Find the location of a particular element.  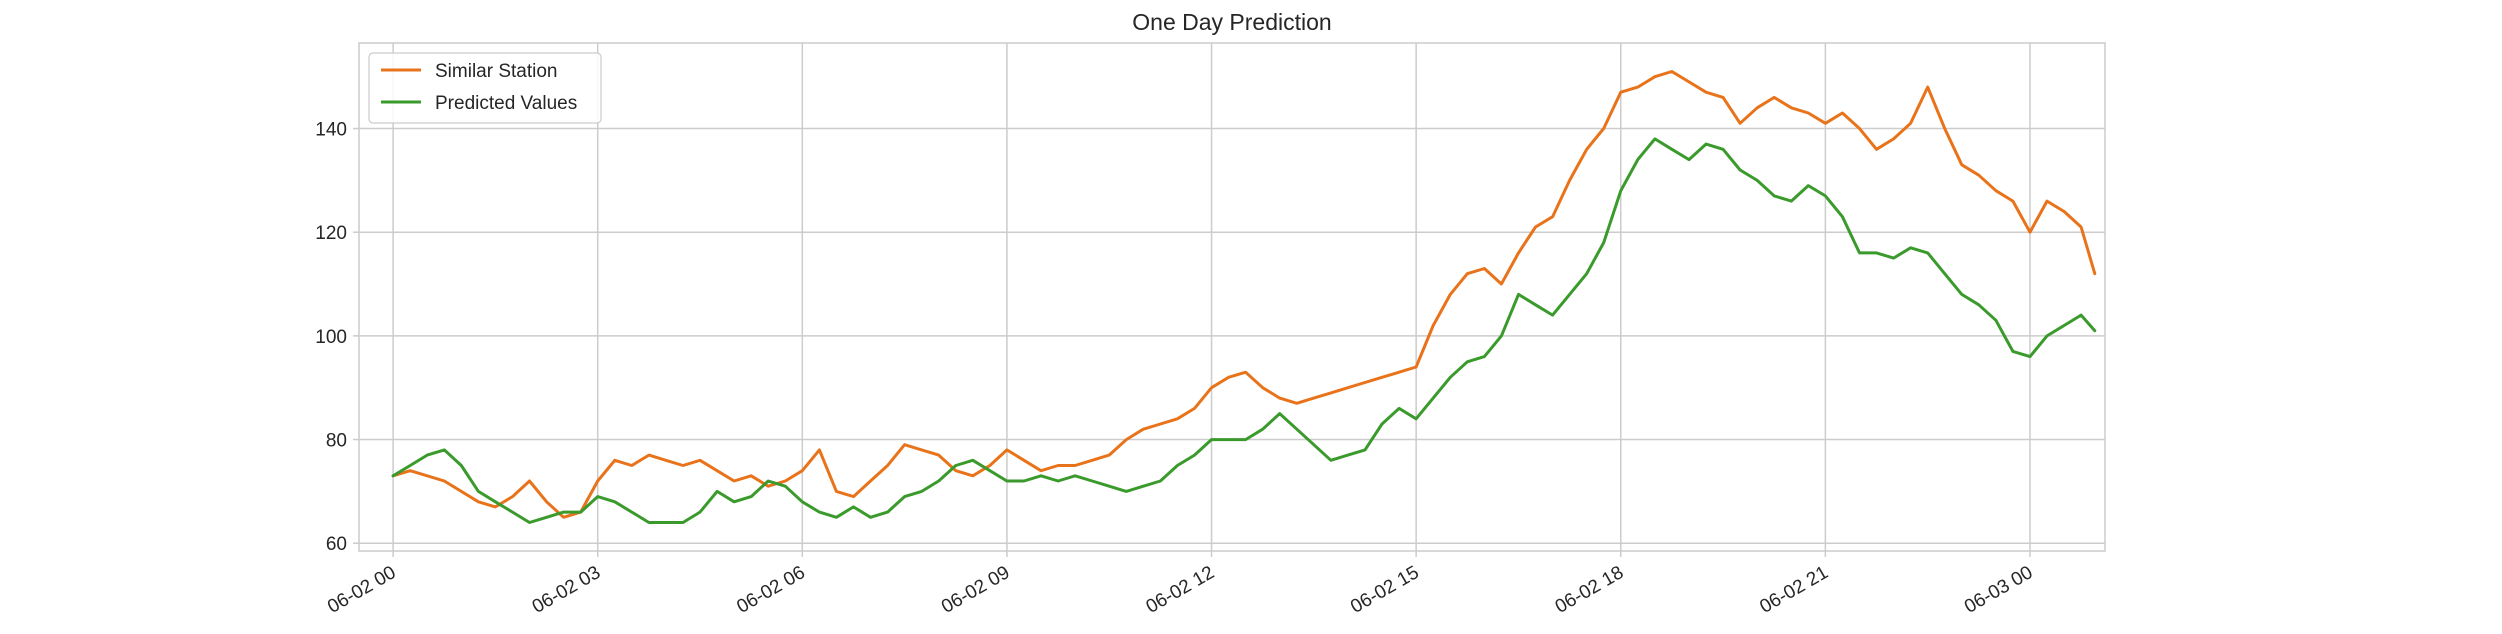

x-tick-label: 06-02 18 is located at coordinates (1589, 590).